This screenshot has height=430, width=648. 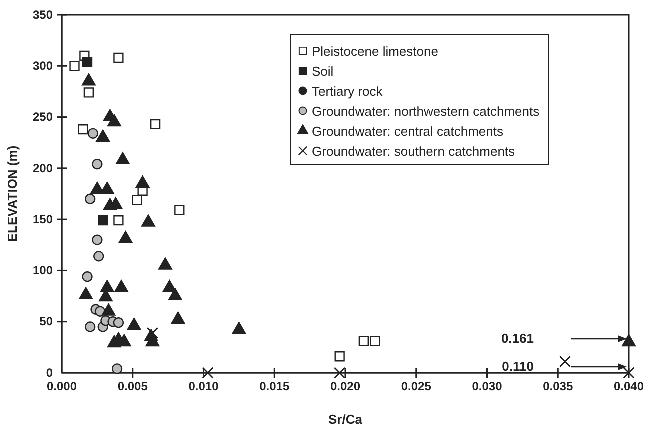 I want to click on x-tick-label: 0.030, so click(x=487, y=387).